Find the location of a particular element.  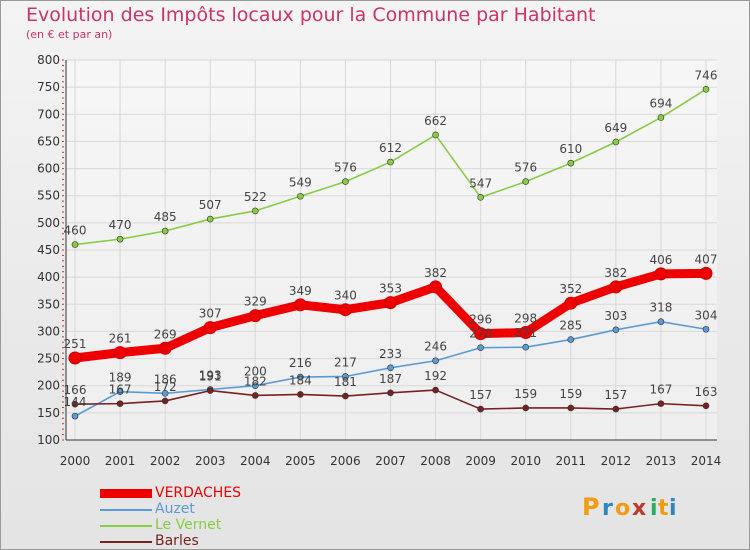

data-label: 144 is located at coordinates (75, 402).